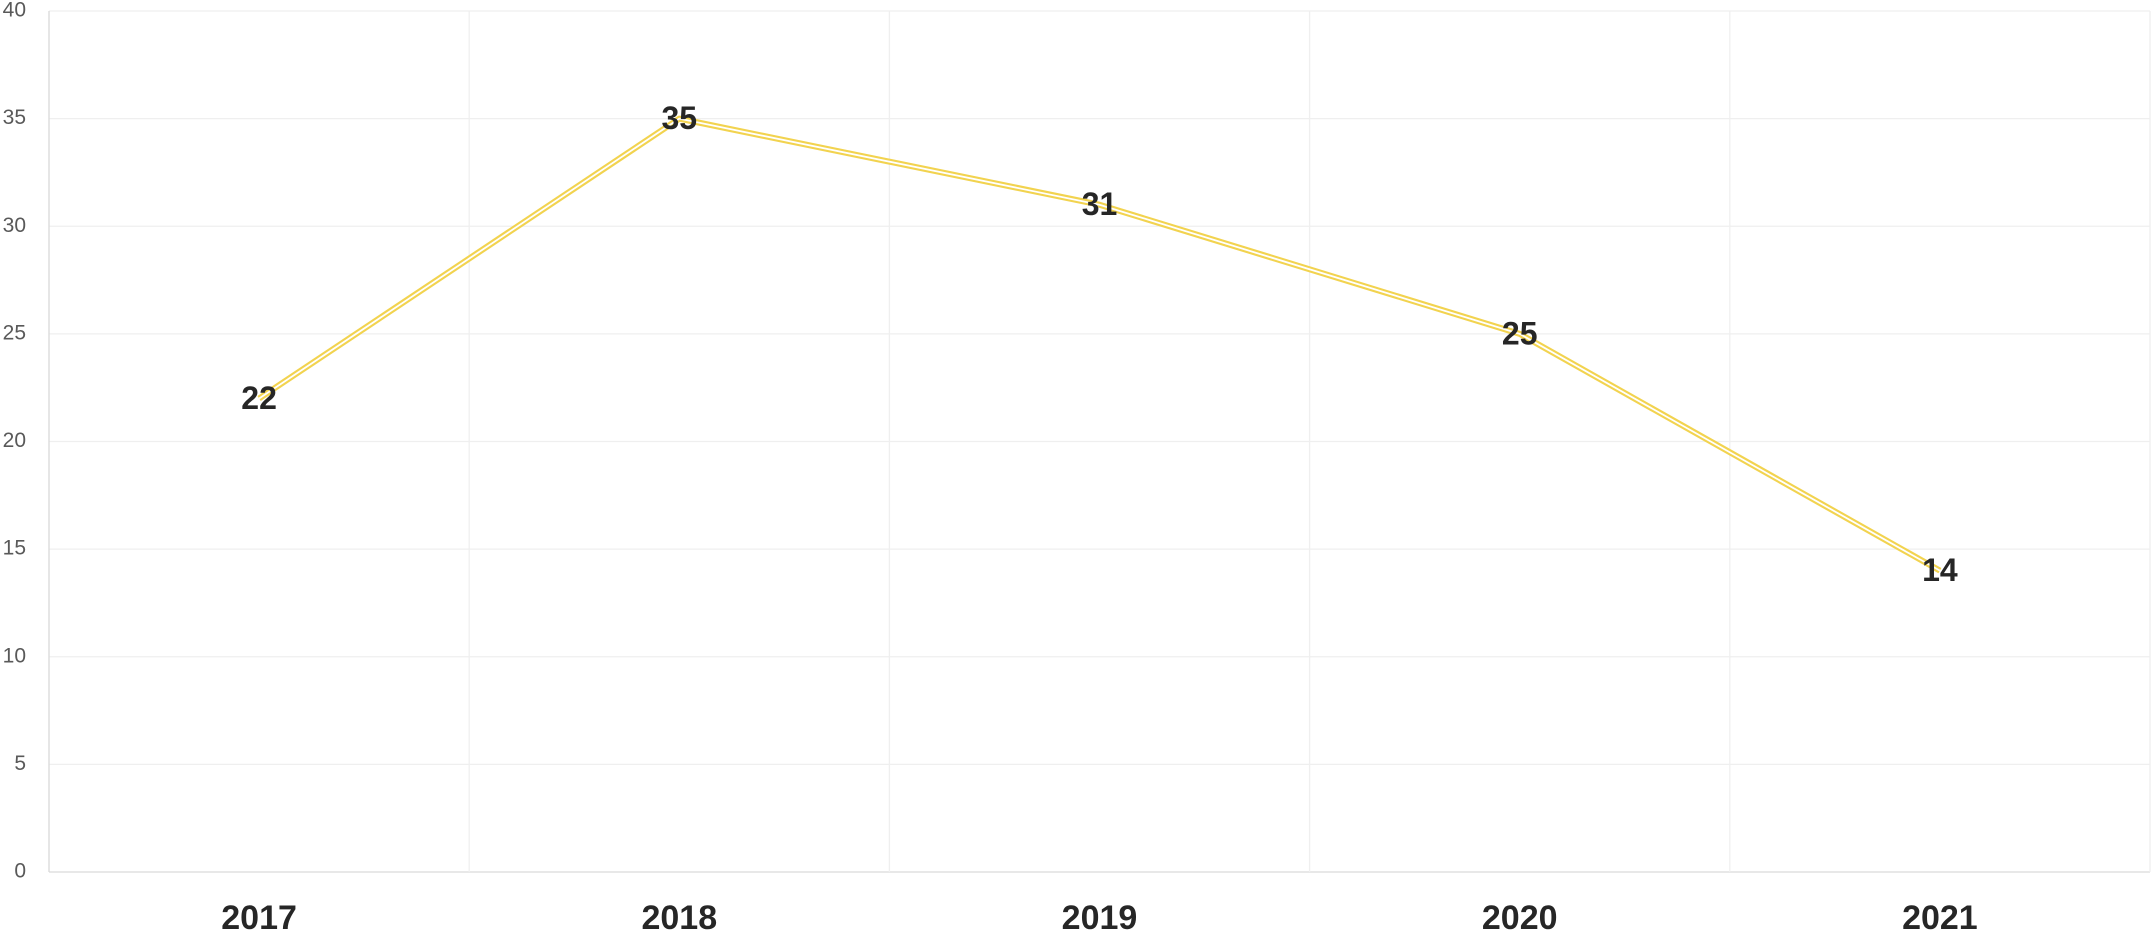  I want to click on y-tick-label: 10, so click(14, 655).